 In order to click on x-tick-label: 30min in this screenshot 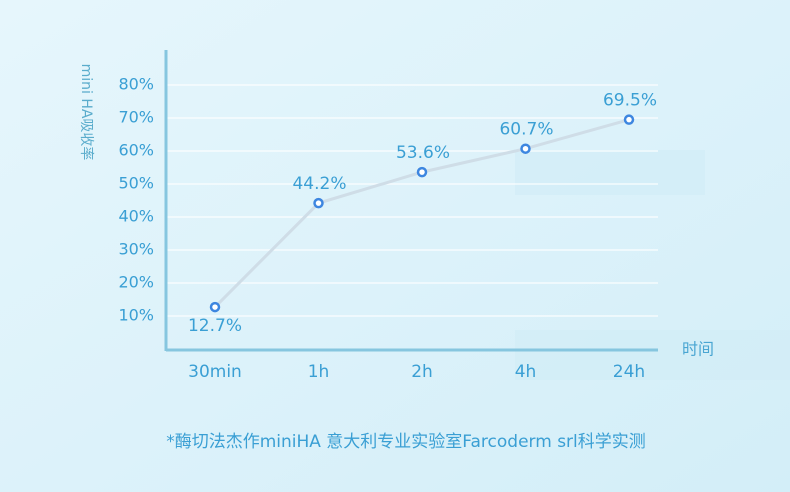, I will do `click(215, 372)`.